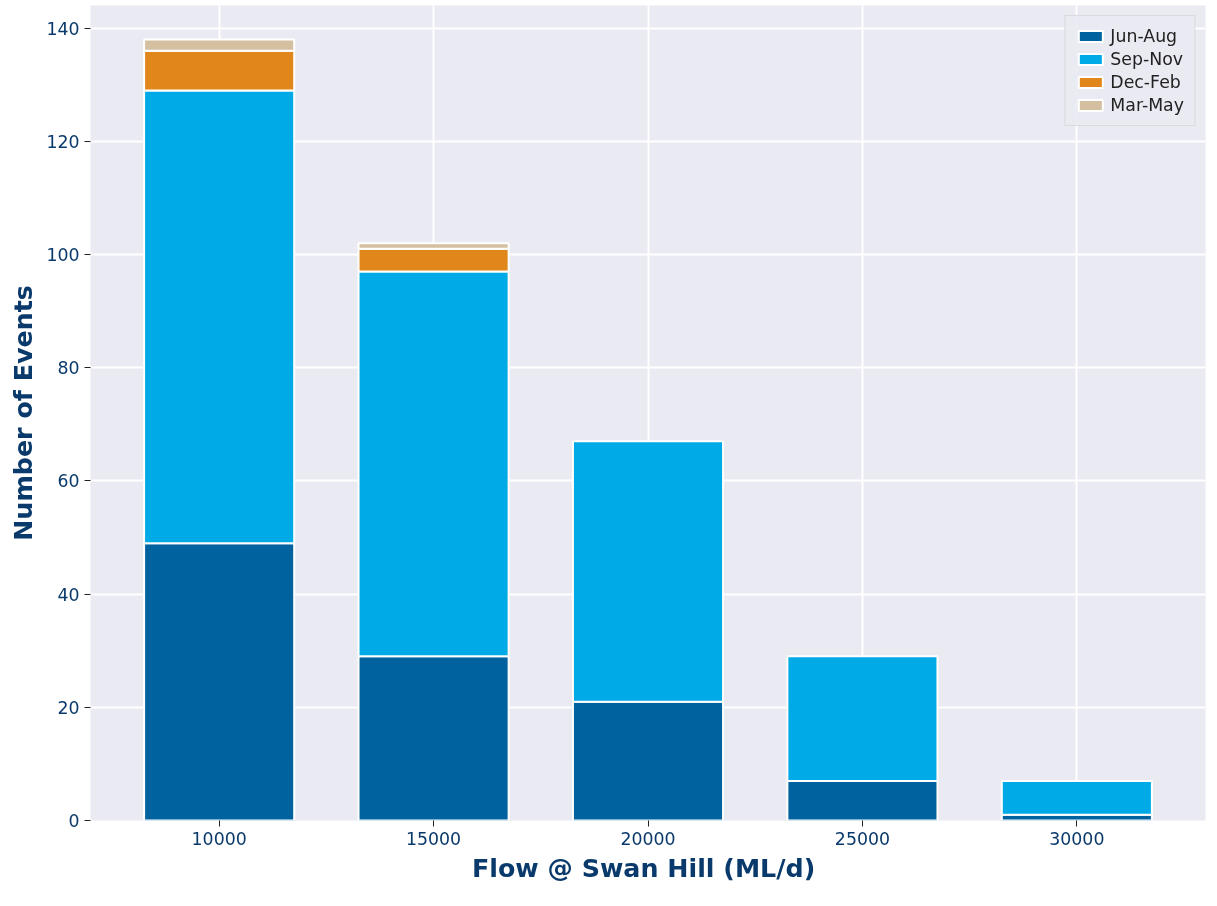 The width and height of the screenshot is (1217, 906). Describe the element at coordinates (1144, 36) in the screenshot. I see `legend-label: Jun-Aug` at that location.